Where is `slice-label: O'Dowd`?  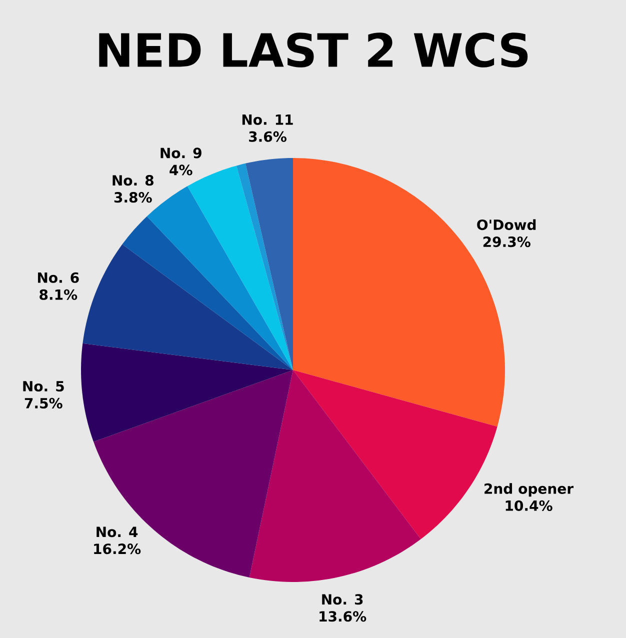 slice-label: O'Dowd is located at coordinates (506, 224).